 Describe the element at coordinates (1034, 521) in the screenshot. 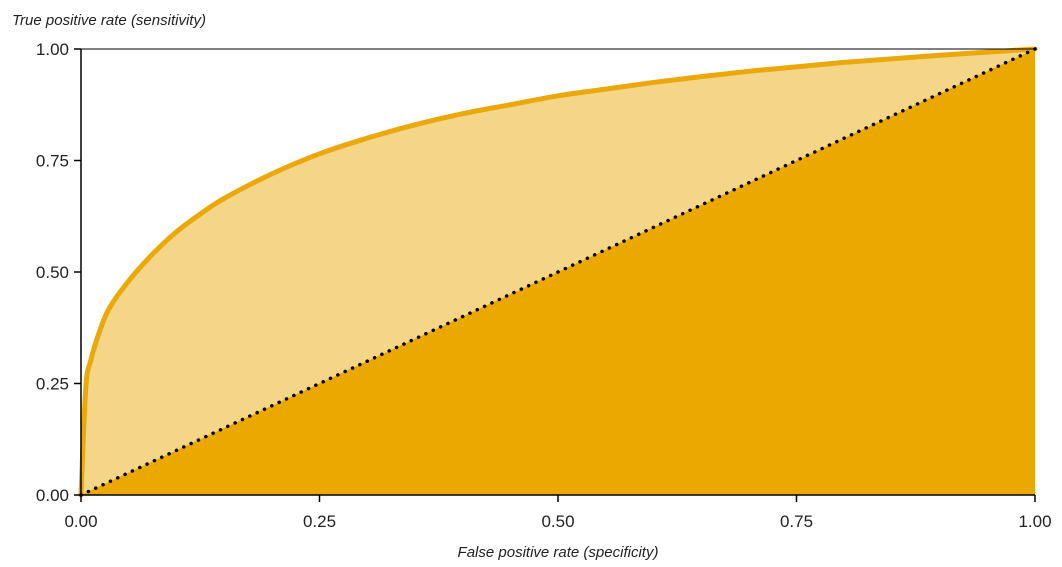

I see `x-tick-label: 1.00` at that location.